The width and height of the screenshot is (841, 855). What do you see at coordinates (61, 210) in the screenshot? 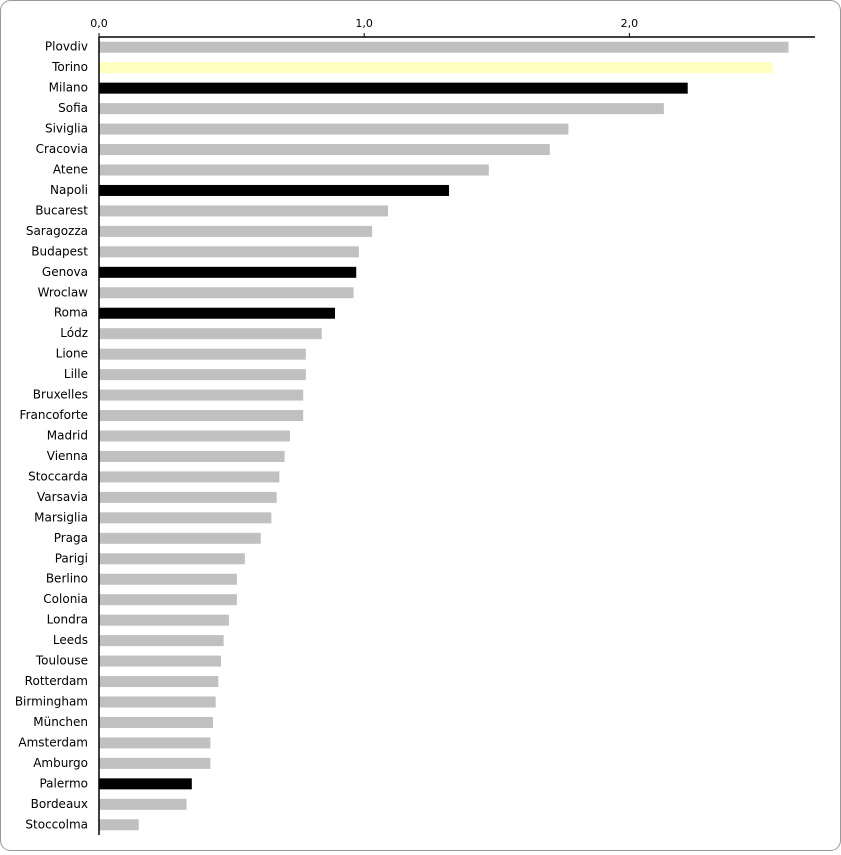
I see `y-tick-label: Bucarest` at bounding box center [61, 210].